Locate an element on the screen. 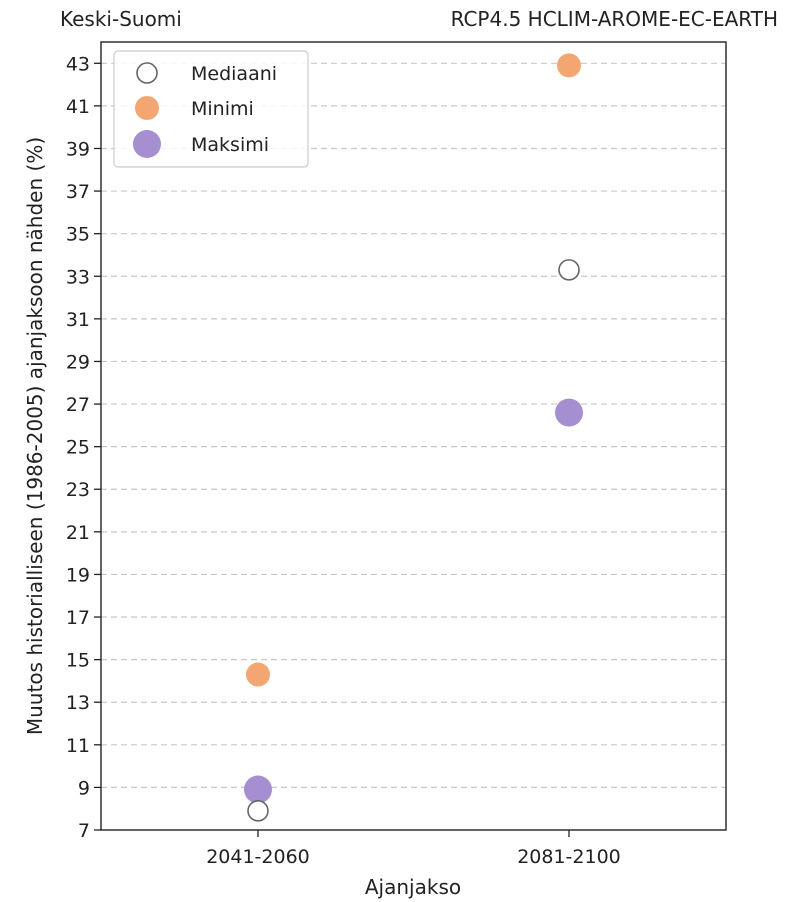 The width and height of the screenshot is (792, 902). chart-title-right: RCP4.5 HCLIM-AROME-EC-EARTH is located at coordinates (614, 19).